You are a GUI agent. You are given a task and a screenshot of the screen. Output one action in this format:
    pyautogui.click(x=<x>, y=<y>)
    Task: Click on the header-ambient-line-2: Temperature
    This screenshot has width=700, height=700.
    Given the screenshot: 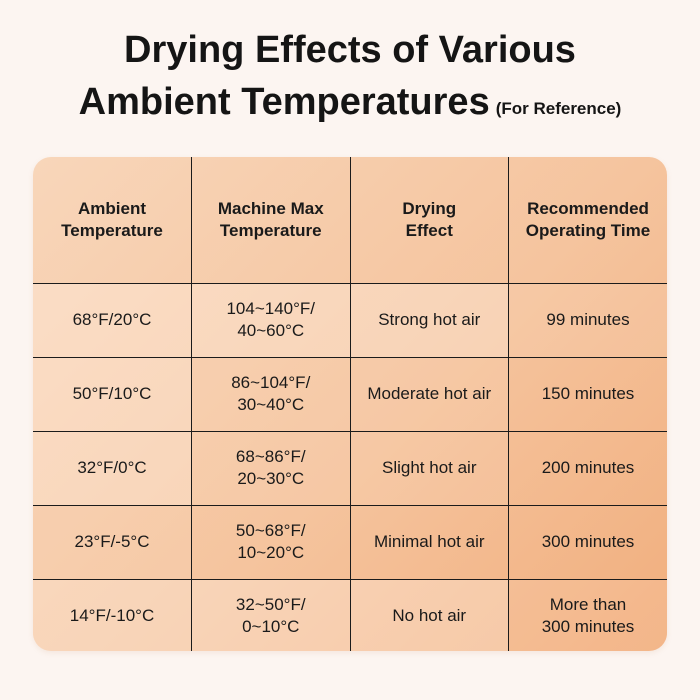 What is the action you would take?
    pyautogui.click(x=112, y=230)
    